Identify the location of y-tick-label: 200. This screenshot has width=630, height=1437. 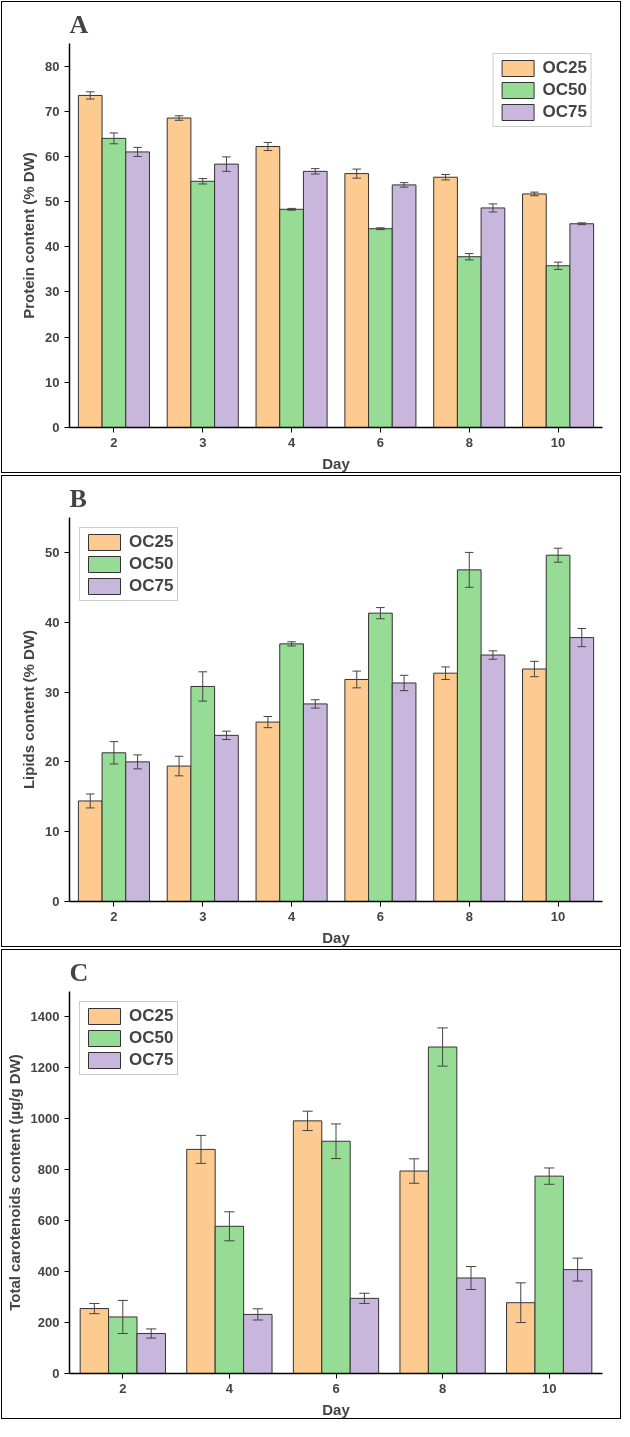
(48, 1323).